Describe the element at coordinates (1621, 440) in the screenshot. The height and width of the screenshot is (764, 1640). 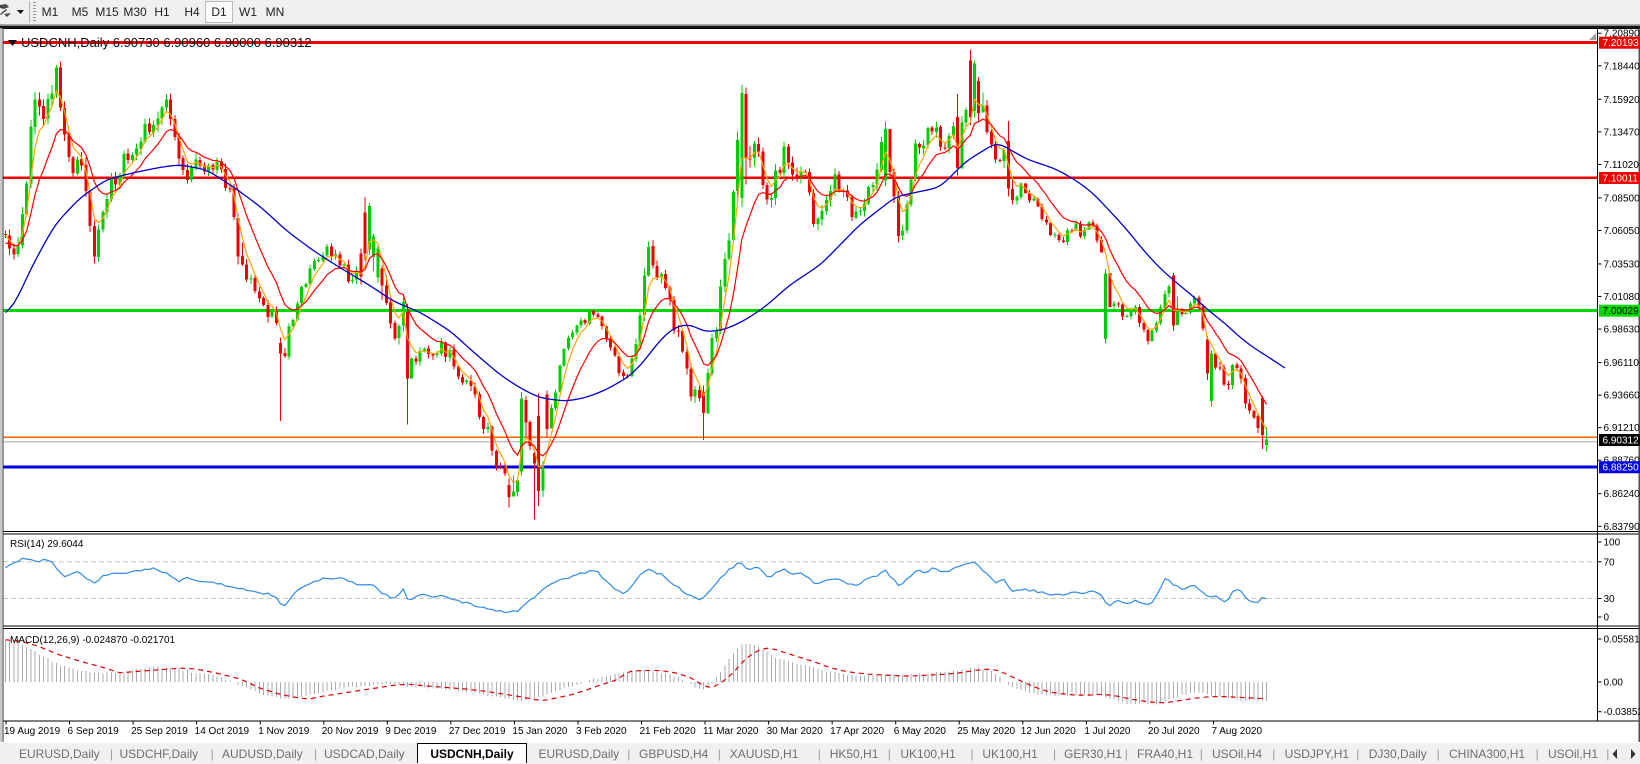
I see `svg-text: 6.90312` at that location.